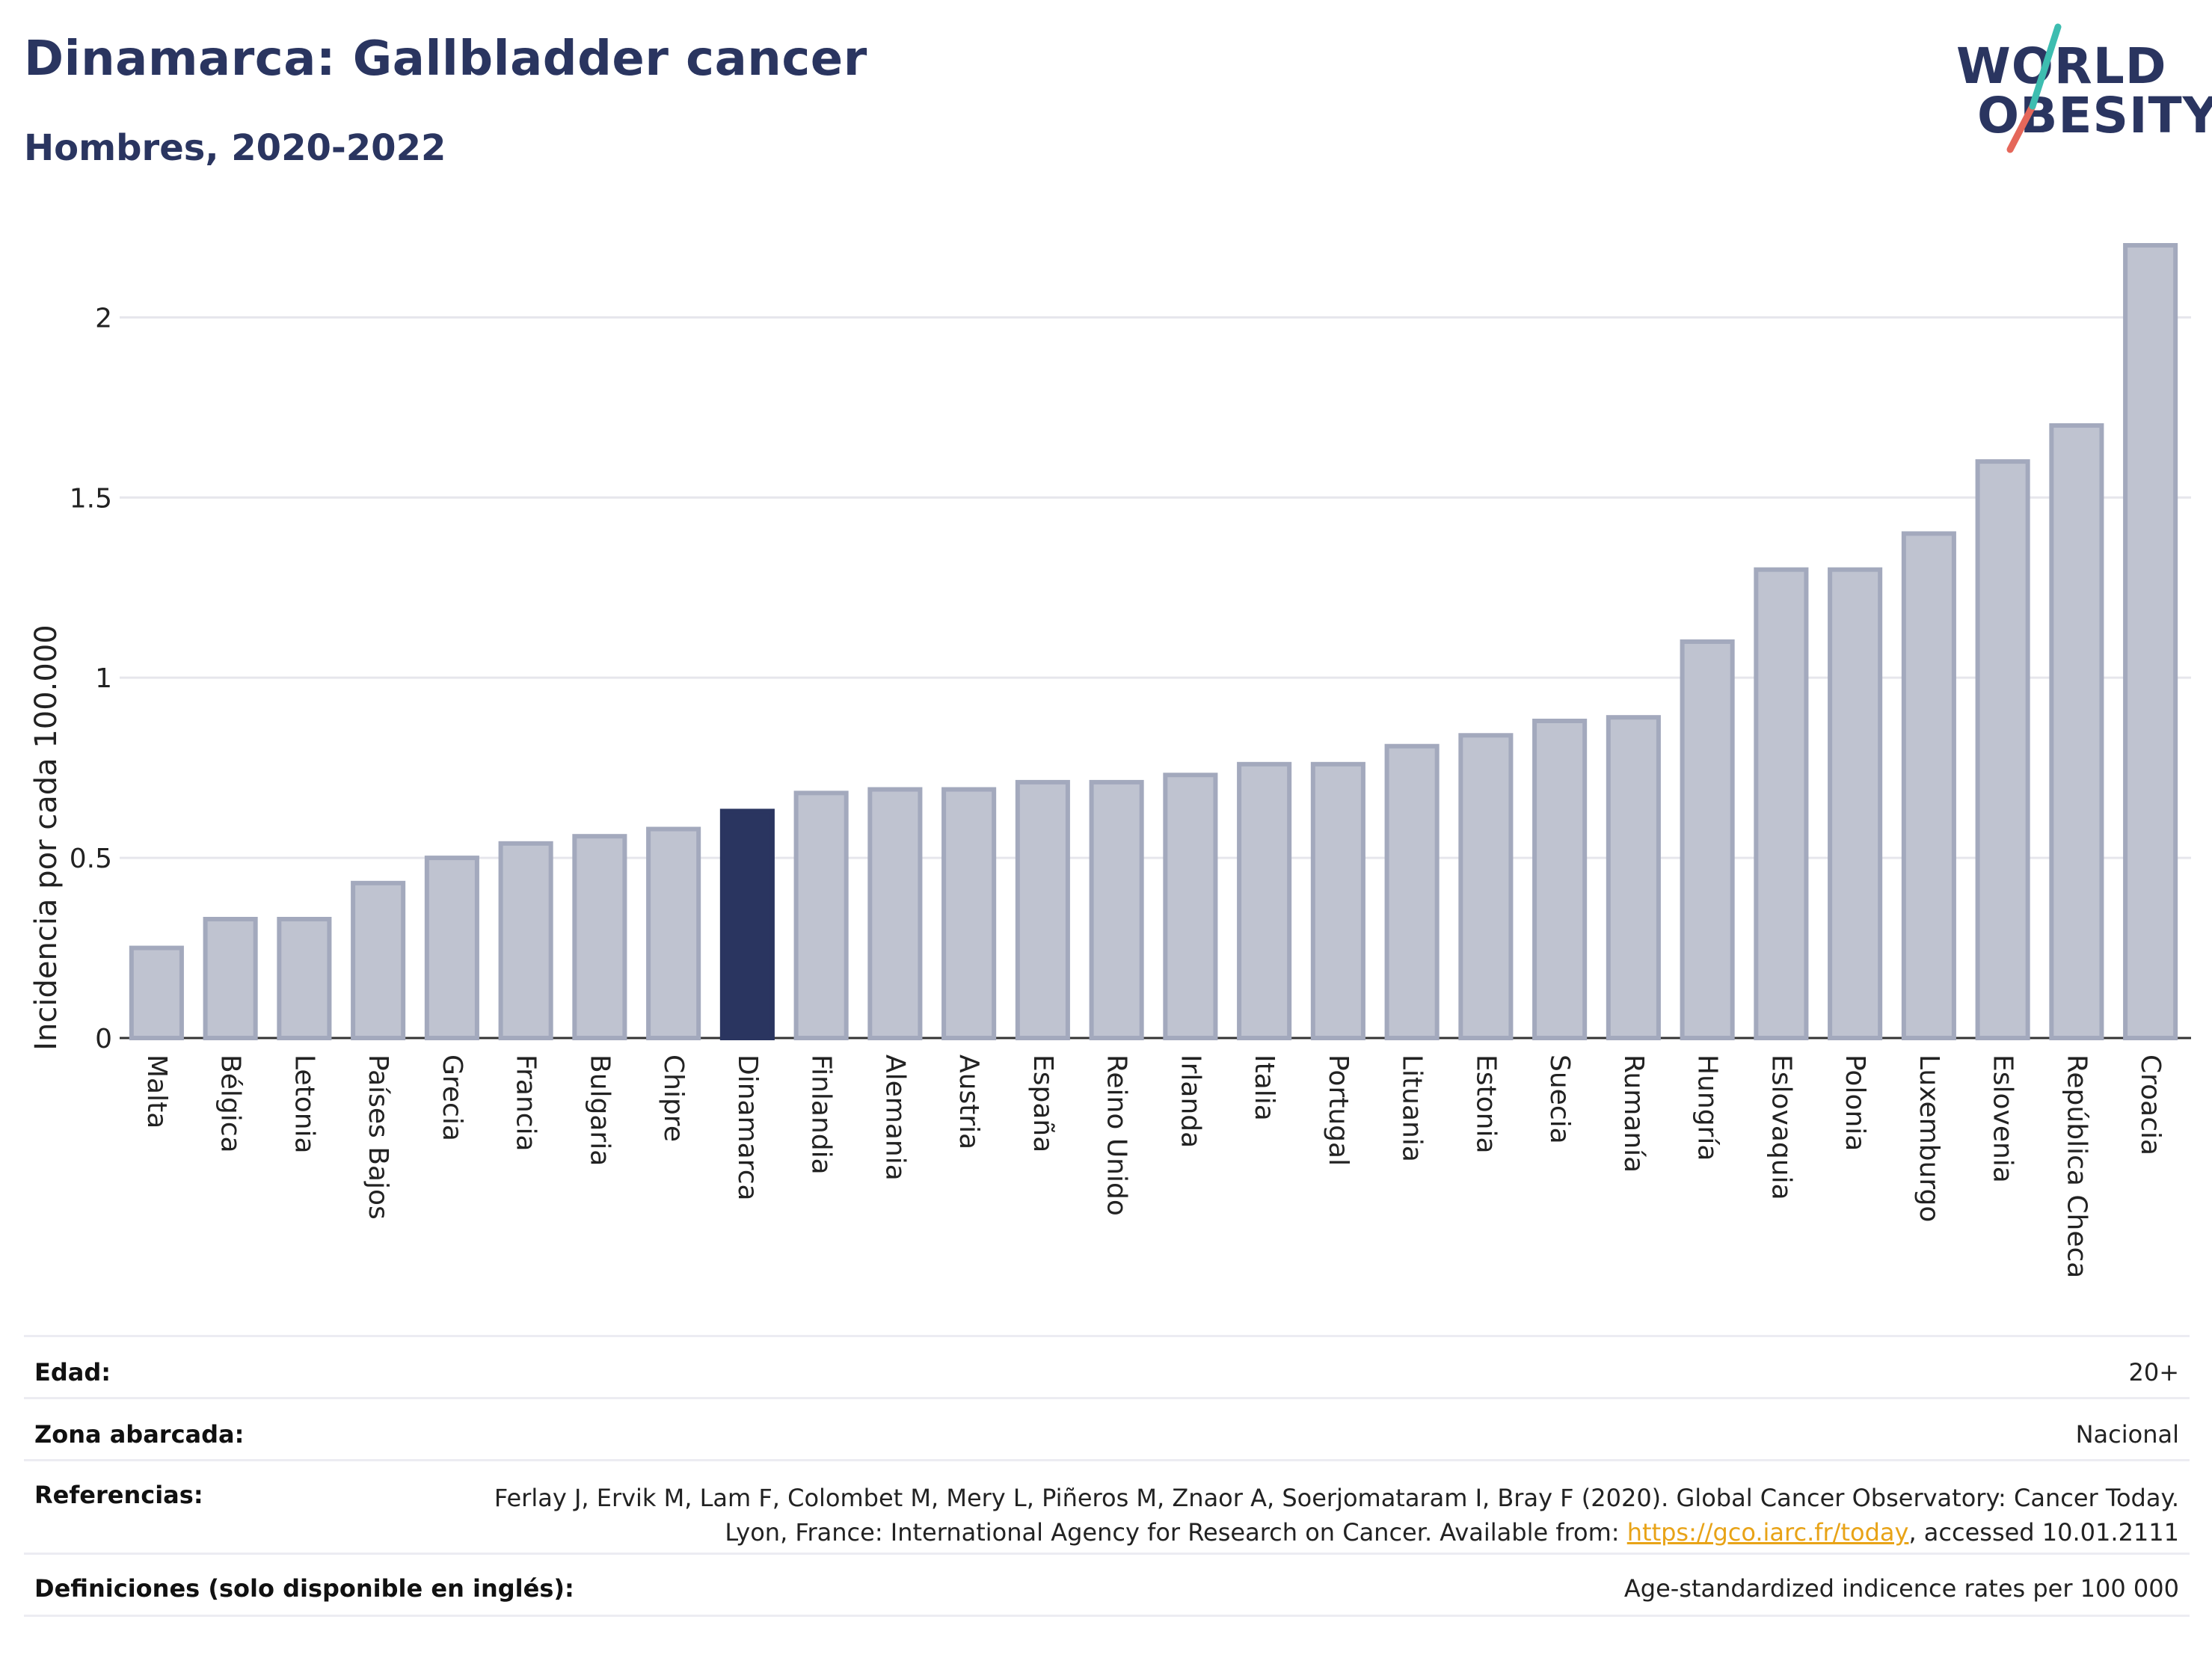 The width and height of the screenshot is (2212, 1655). Describe the element at coordinates (1107, 1366) in the screenshot. I see `info-row-age: Edad: 20+` at that location.